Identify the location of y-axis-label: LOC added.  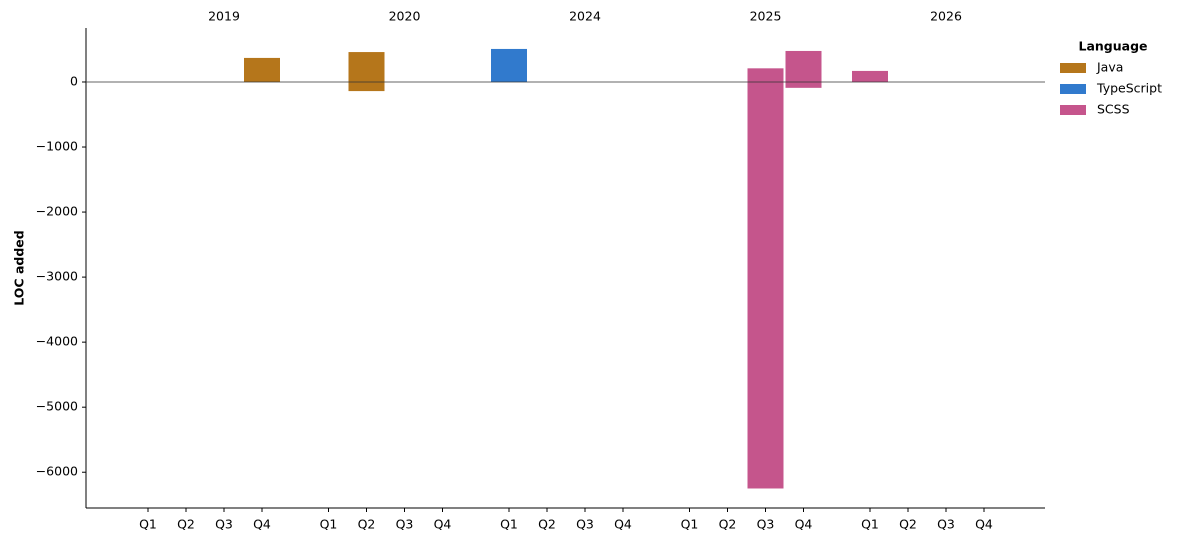
(19, 267).